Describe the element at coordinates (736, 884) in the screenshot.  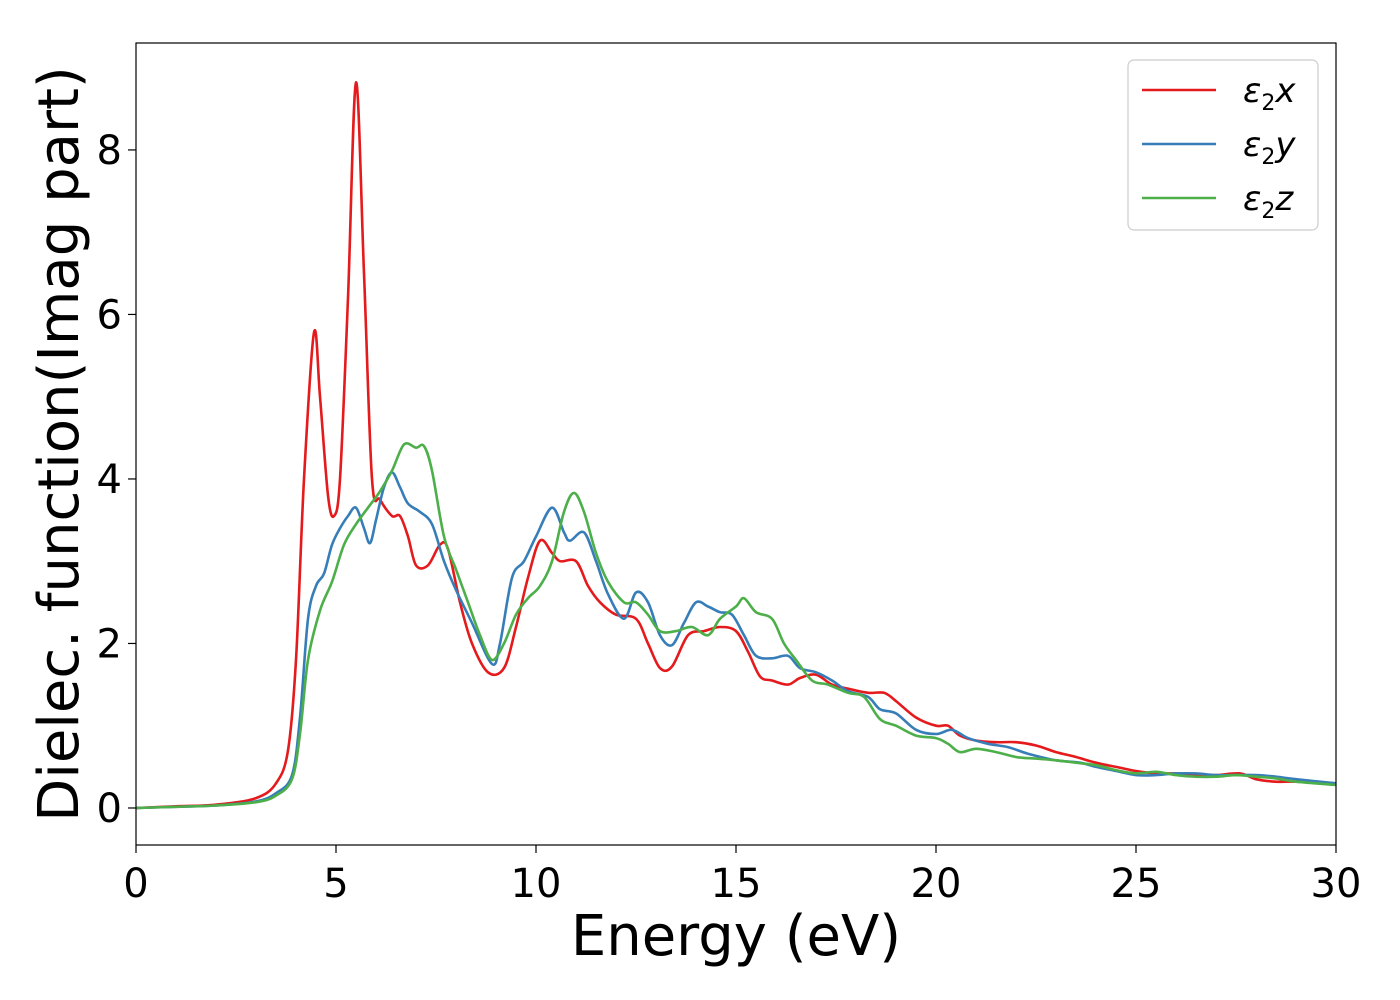
I see `x-tick-label: 15` at that location.